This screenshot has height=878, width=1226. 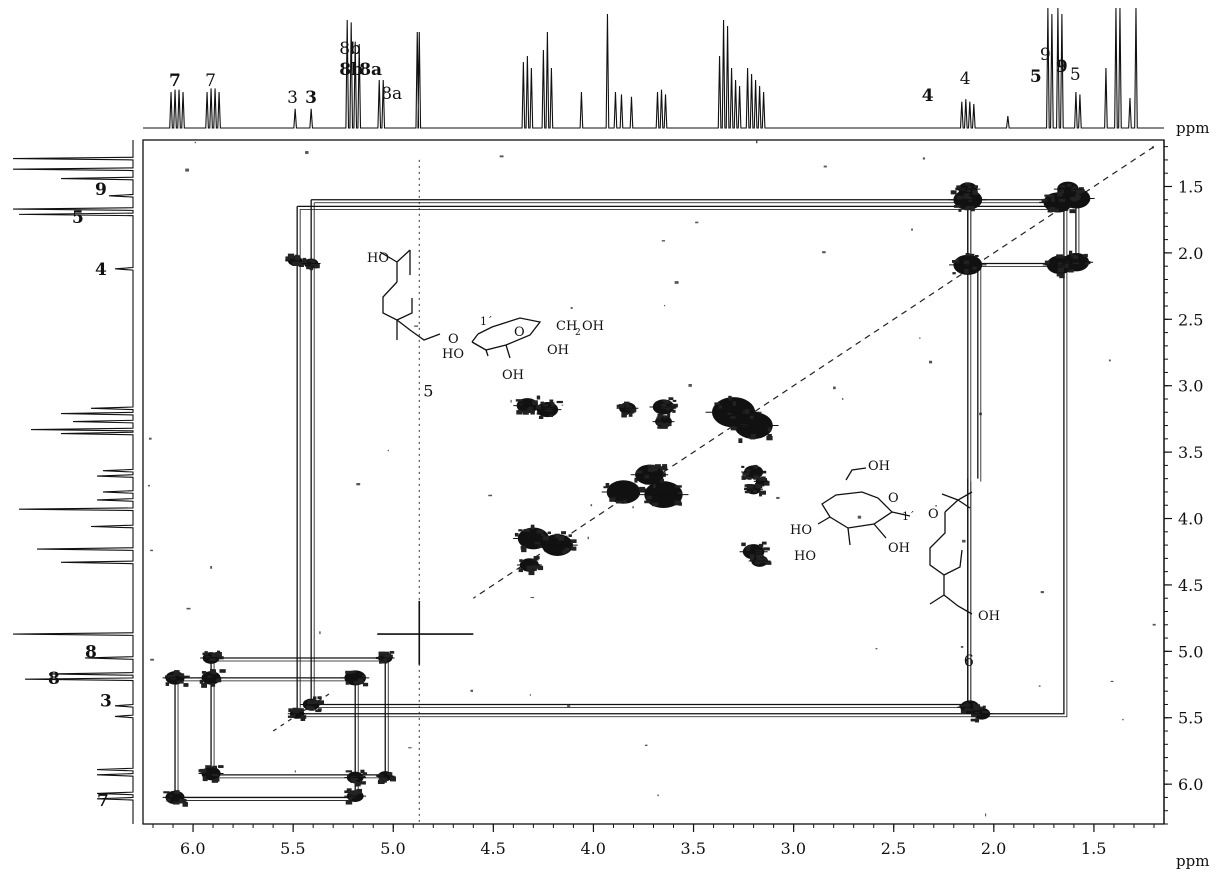 I want to click on svg-text: 2, so click(x=578, y=333).